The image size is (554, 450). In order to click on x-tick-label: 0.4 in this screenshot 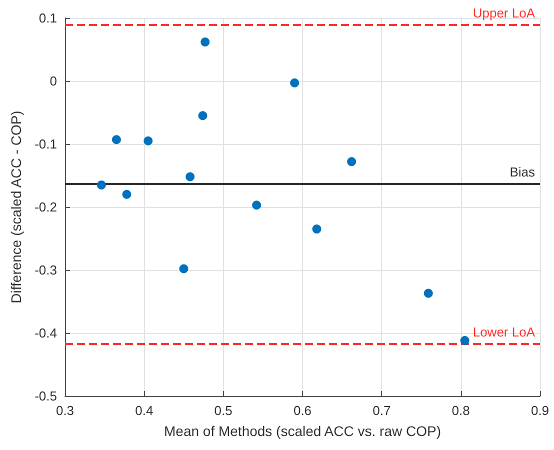, I will do `click(144, 410)`.